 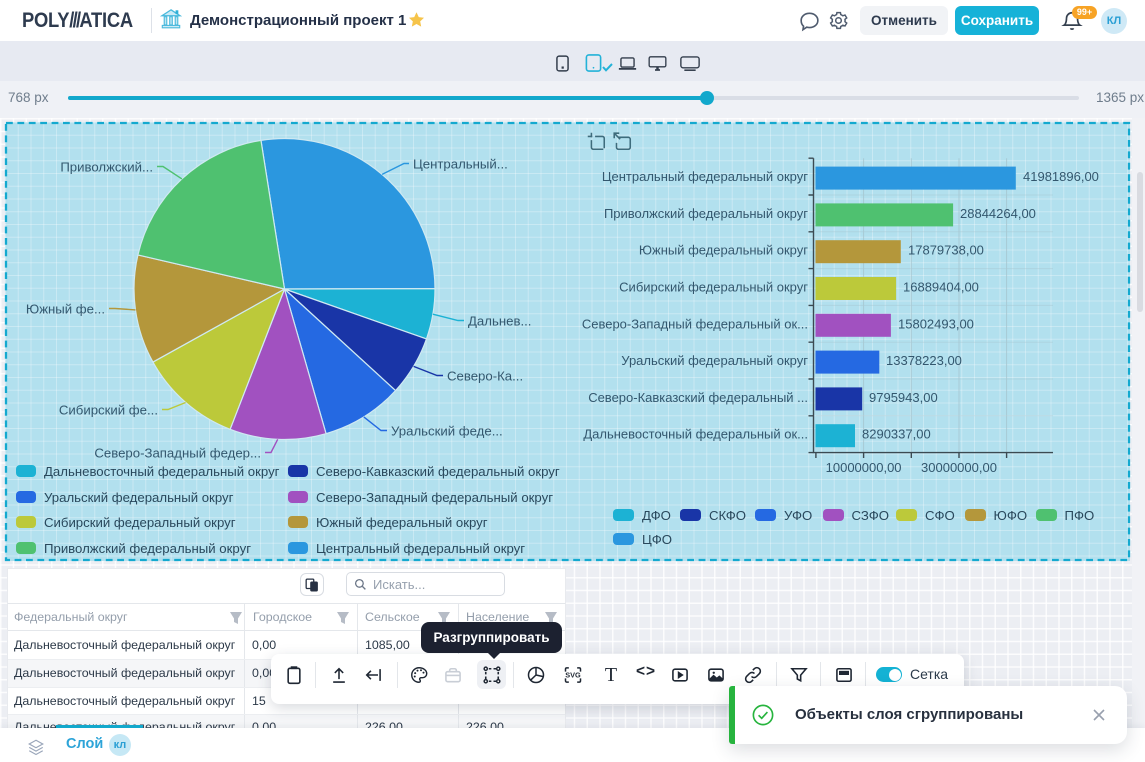 What do you see at coordinates (998, 213) in the screenshot?
I see `svg-text: 28844264,00` at bounding box center [998, 213].